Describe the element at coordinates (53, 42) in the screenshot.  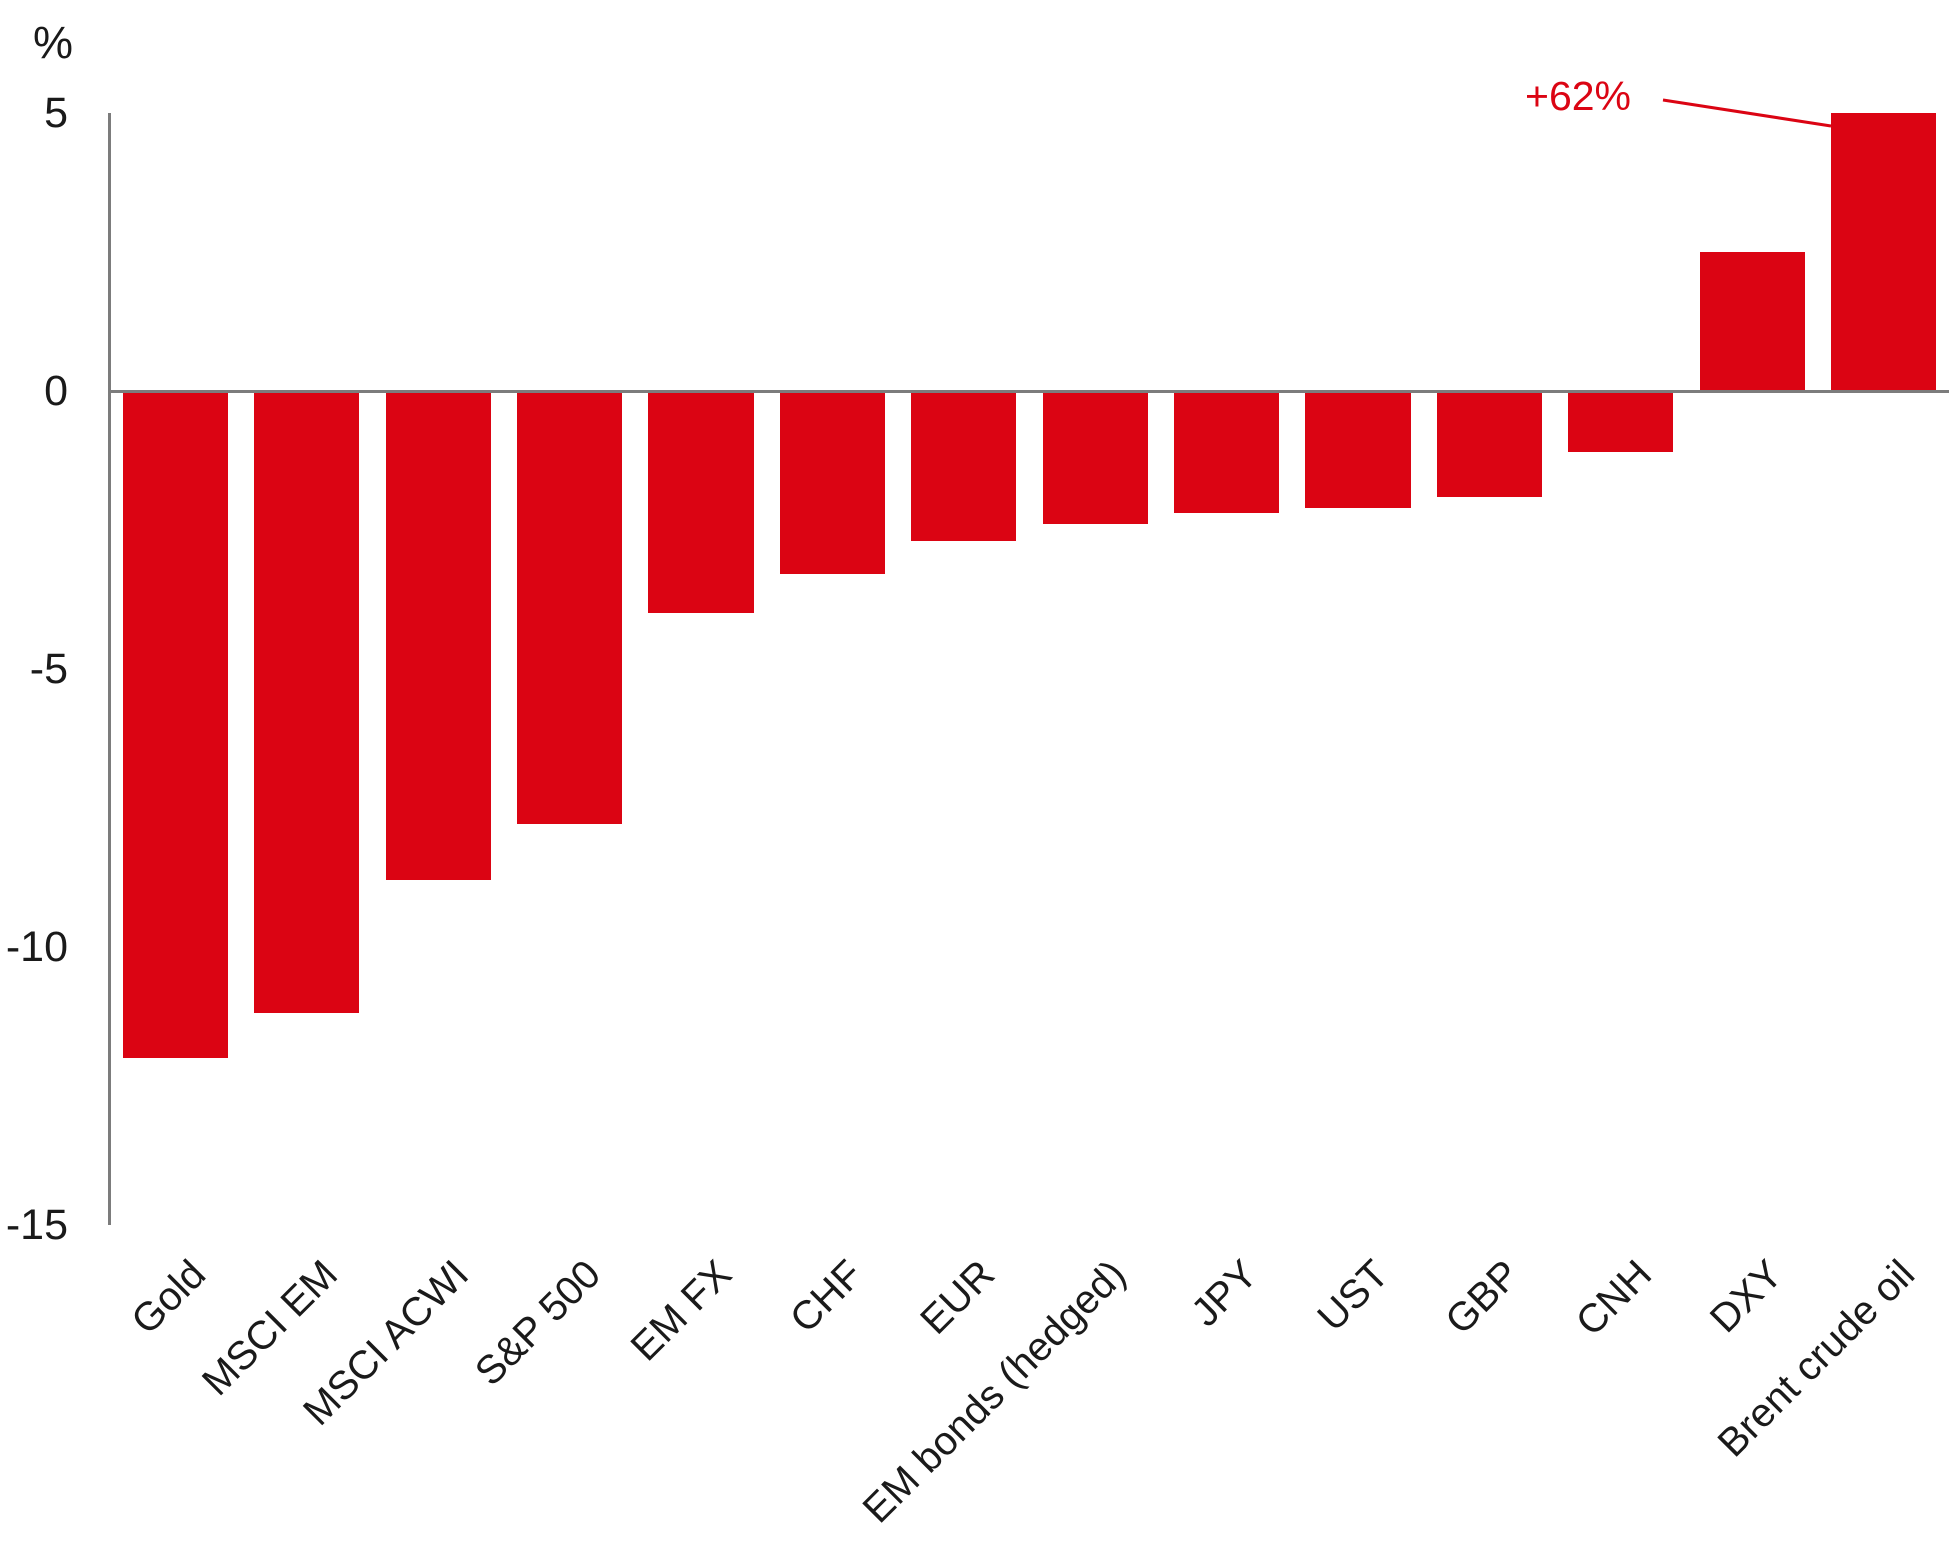
I see `y-axis-unit-label: %` at that location.